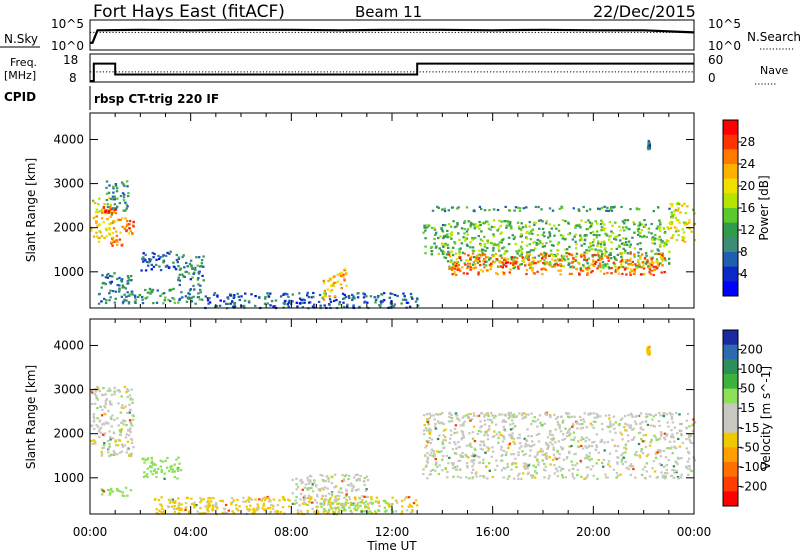  What do you see at coordinates (730, 440) in the screenshot?
I see `velocity-colorbar-swatch` at bounding box center [730, 440].